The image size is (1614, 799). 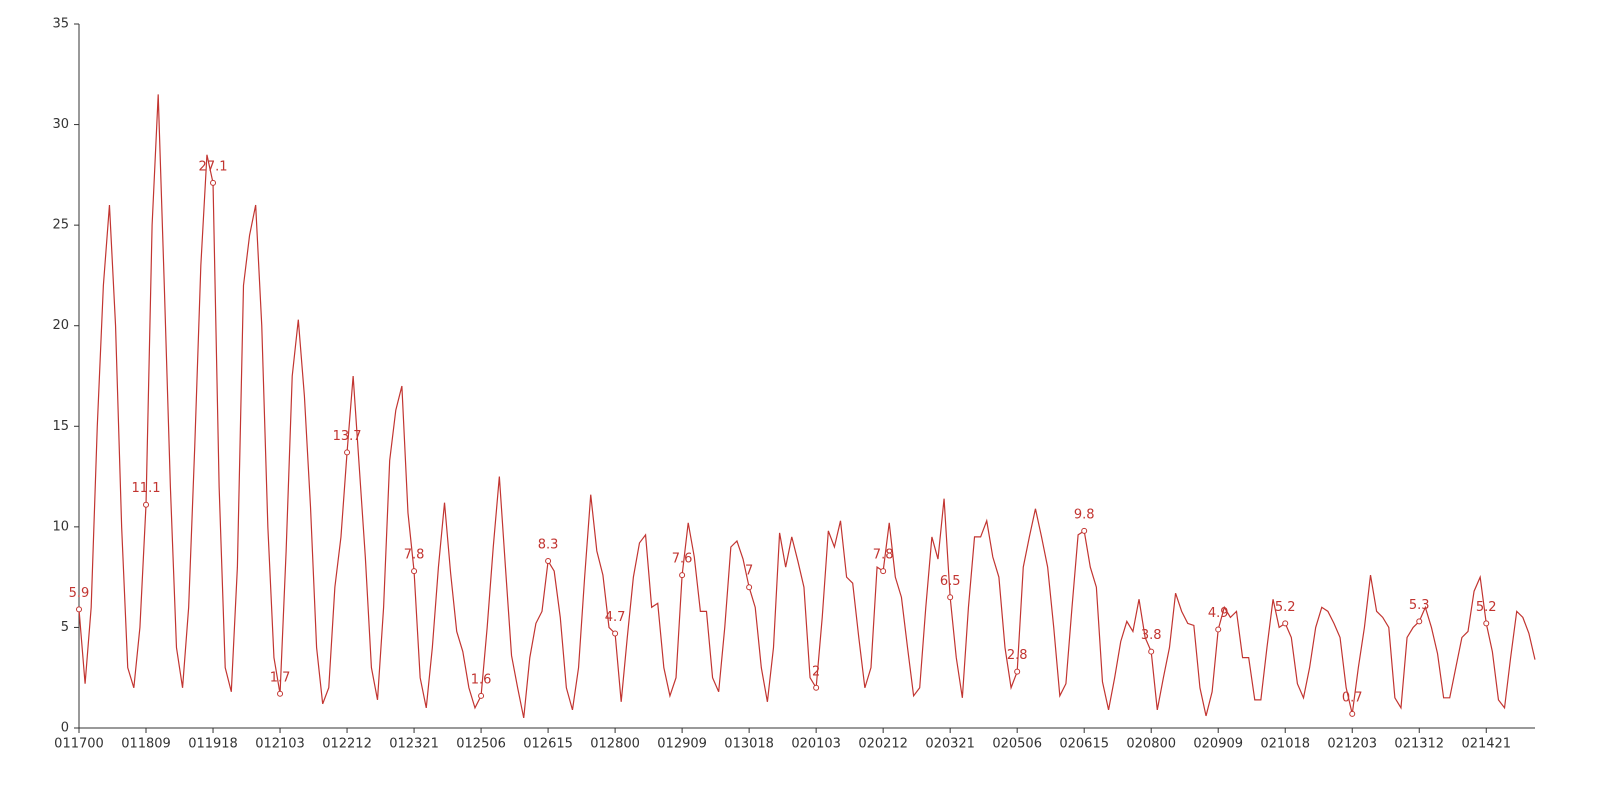 I want to click on x-tick-label: 011700, so click(x=79, y=744).